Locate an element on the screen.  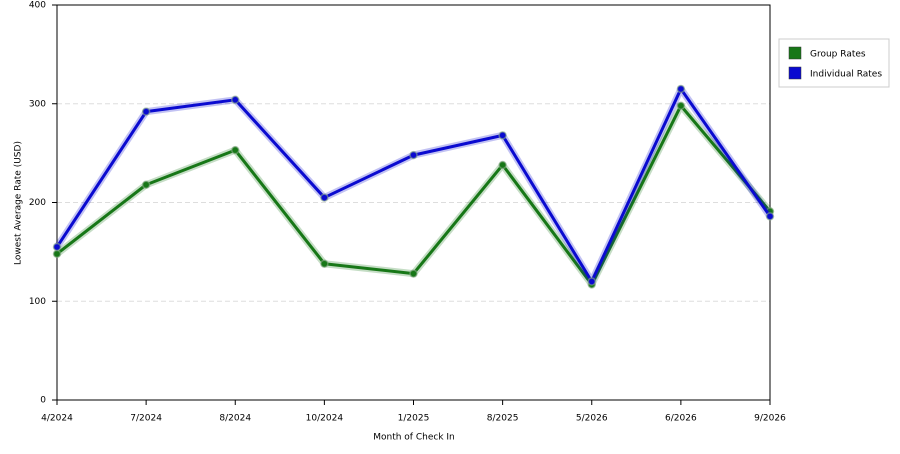
y-tick-label: 300 is located at coordinates (37, 104).